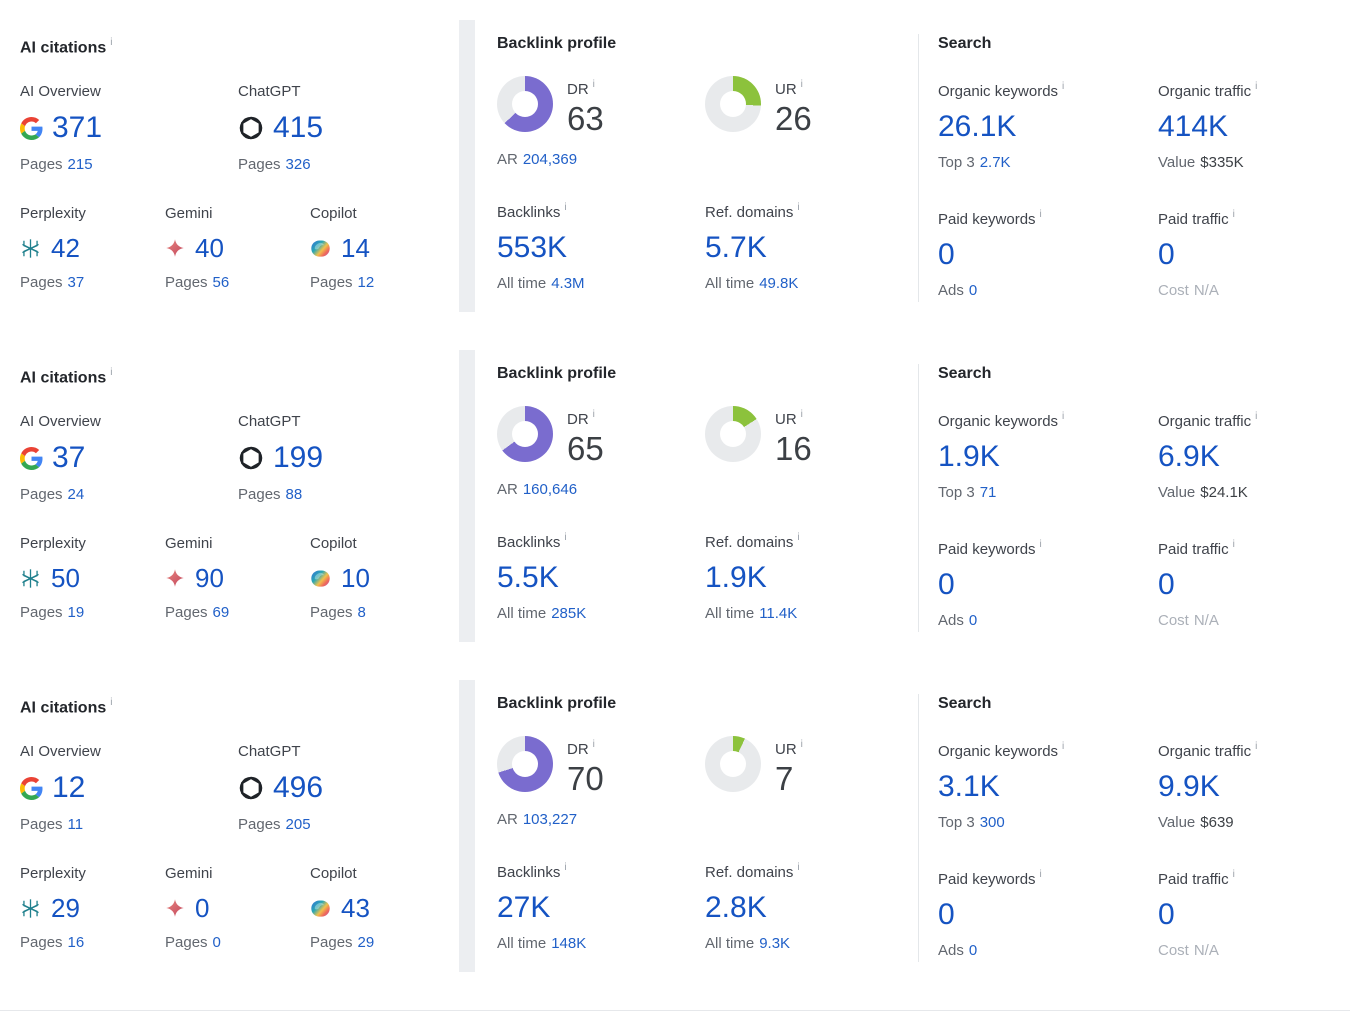  Describe the element at coordinates (1205, 421) in the screenshot. I see `label-text: Organic traffic` at that location.